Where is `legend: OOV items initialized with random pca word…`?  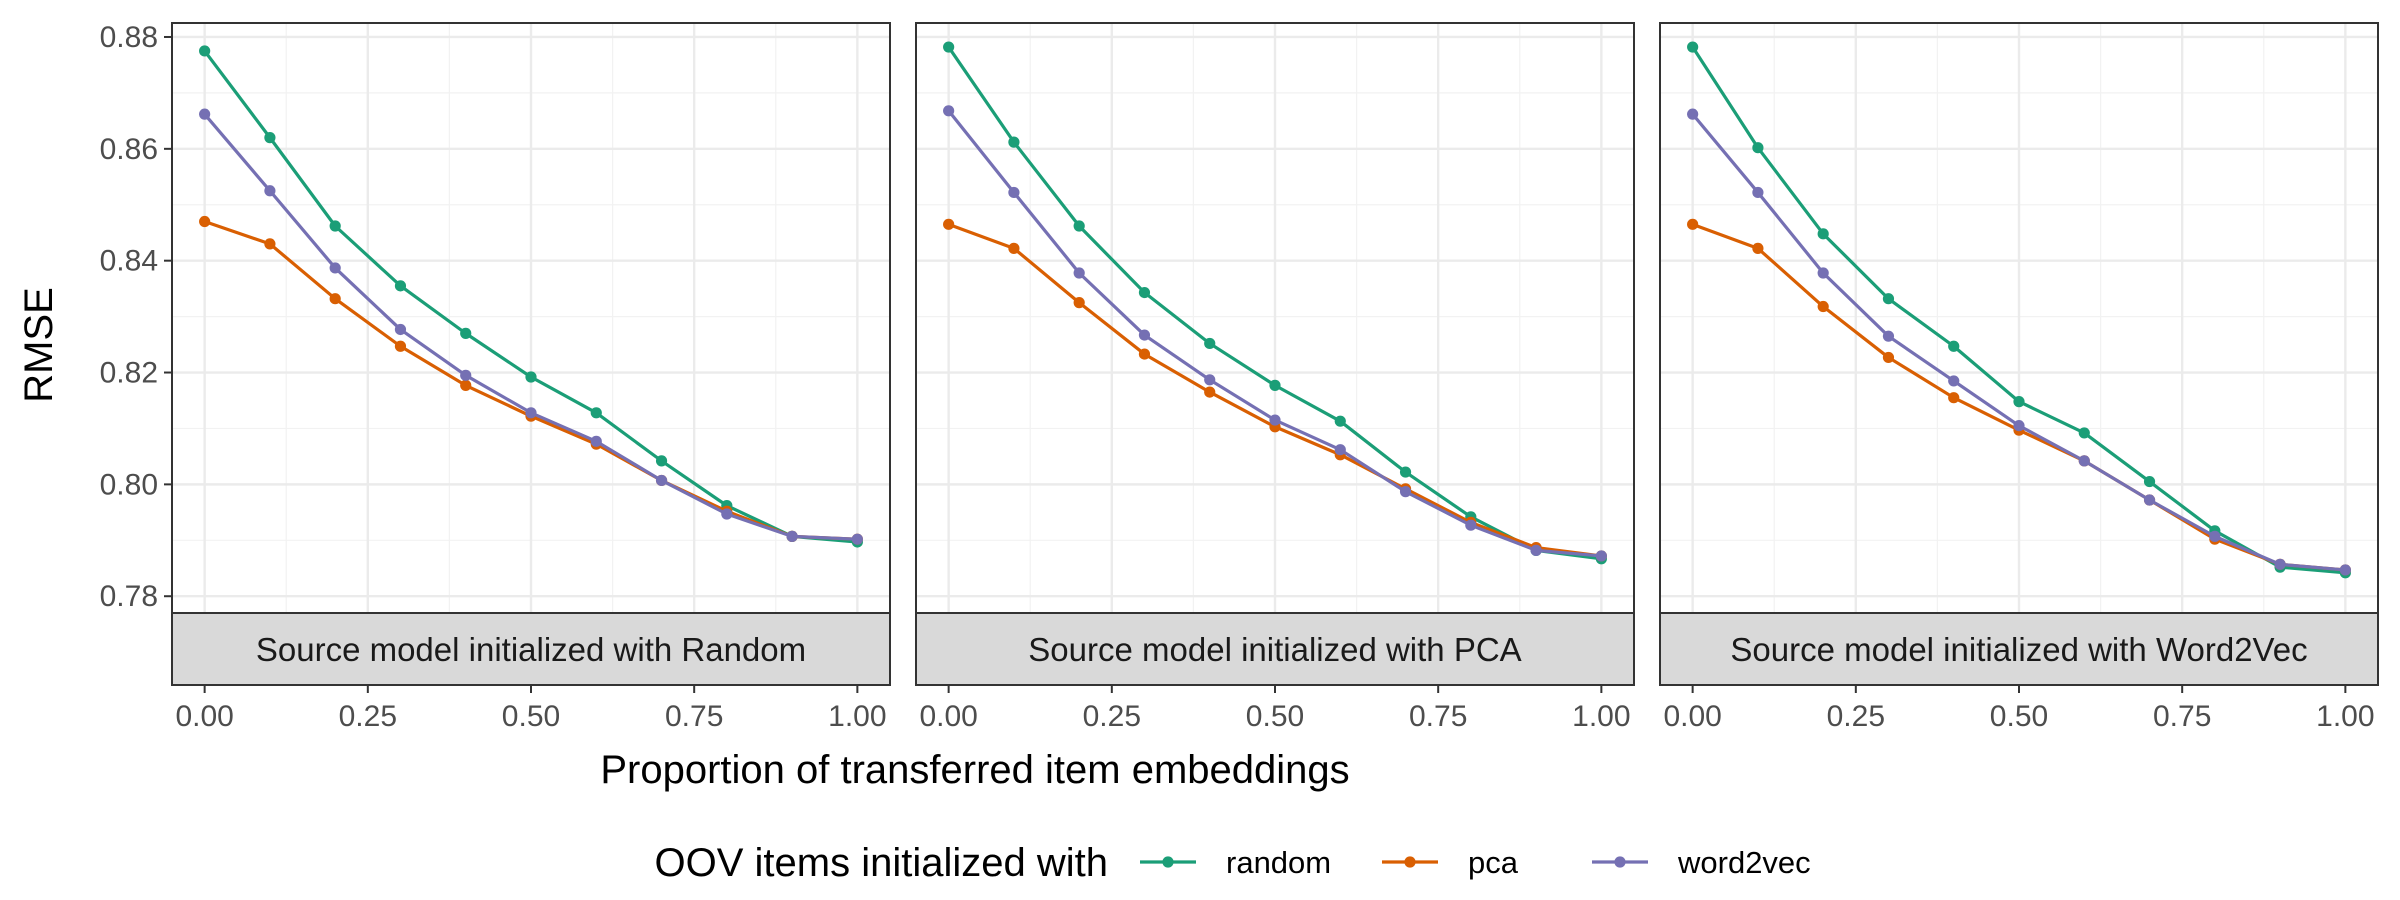 legend: OOV items initialized with random pca word… is located at coordinates (1233, 863).